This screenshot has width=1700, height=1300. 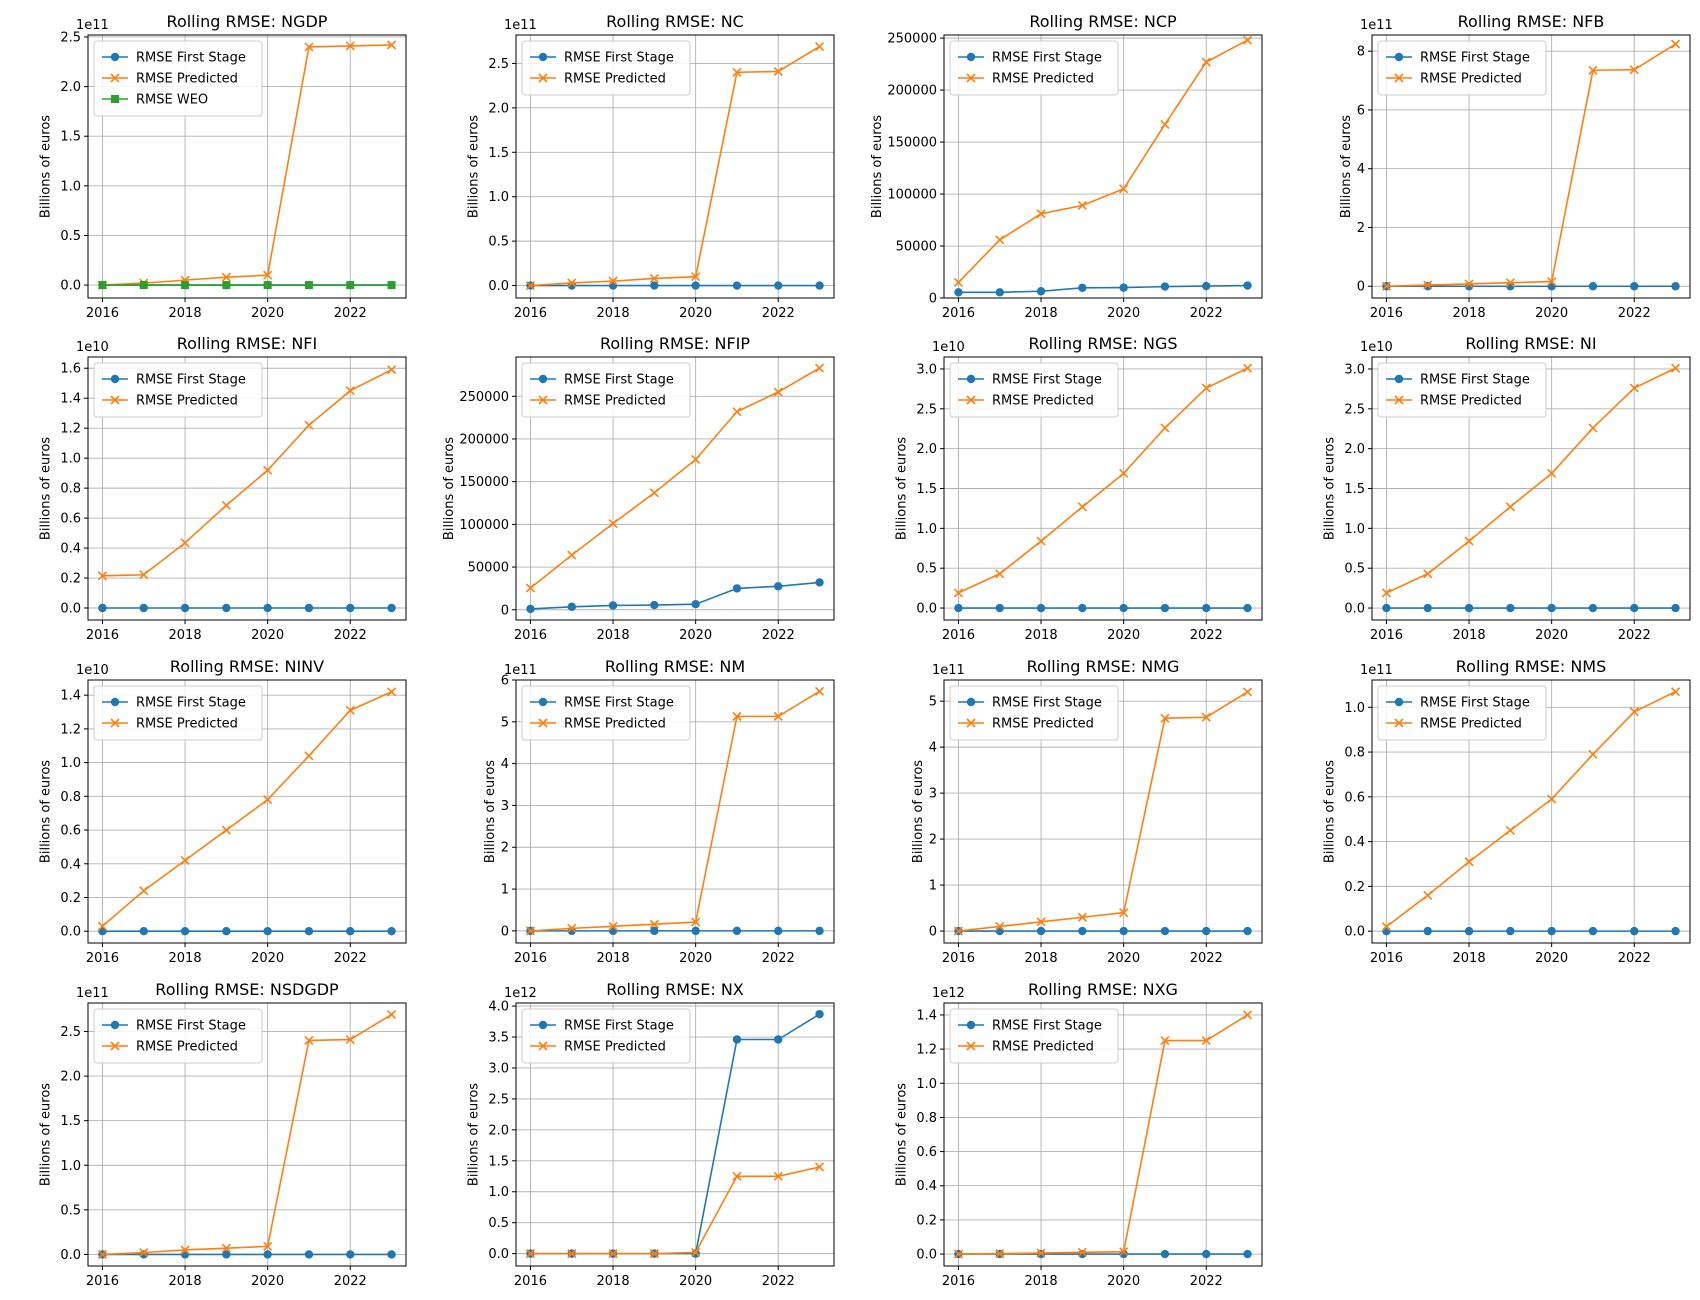 What do you see at coordinates (70, 831) in the screenshot?
I see `y-tick-label: 0.6` at bounding box center [70, 831].